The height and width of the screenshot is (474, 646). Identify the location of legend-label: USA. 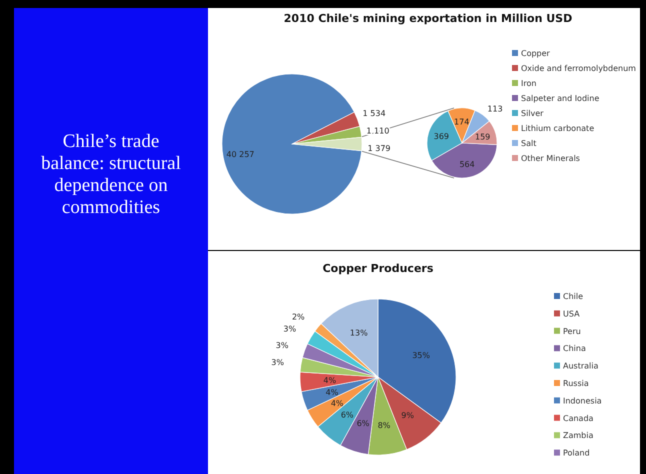
(571, 313).